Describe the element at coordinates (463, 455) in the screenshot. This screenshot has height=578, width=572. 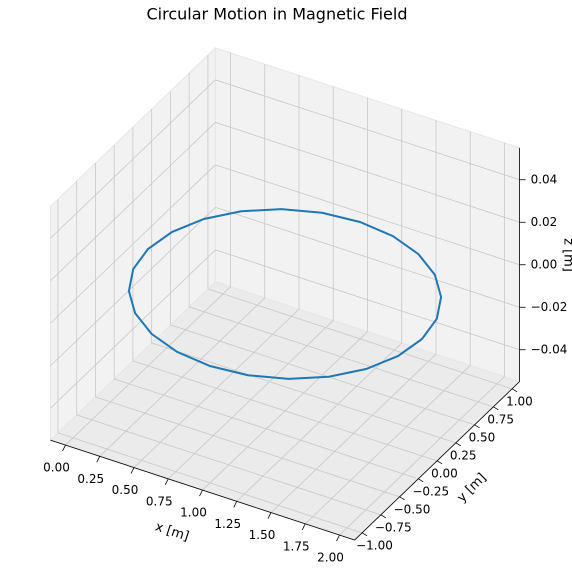
I see `y-tick-label: 0.25` at that location.